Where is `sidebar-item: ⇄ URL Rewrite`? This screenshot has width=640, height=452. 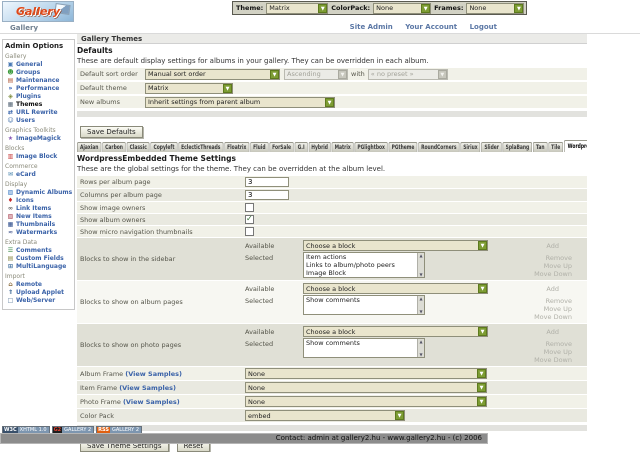 sidebar-item: ⇄ URL Rewrite is located at coordinates (39, 112).